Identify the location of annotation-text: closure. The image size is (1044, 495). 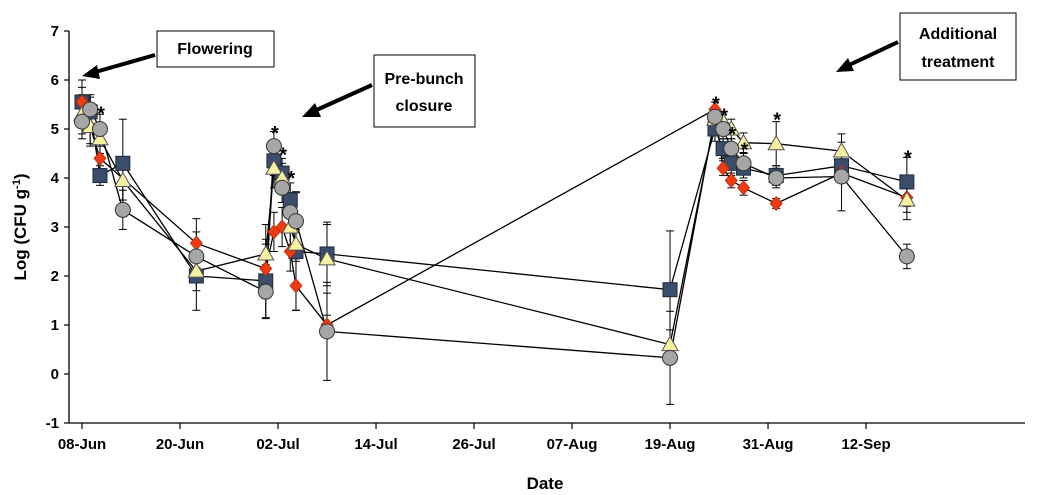
(424, 106).